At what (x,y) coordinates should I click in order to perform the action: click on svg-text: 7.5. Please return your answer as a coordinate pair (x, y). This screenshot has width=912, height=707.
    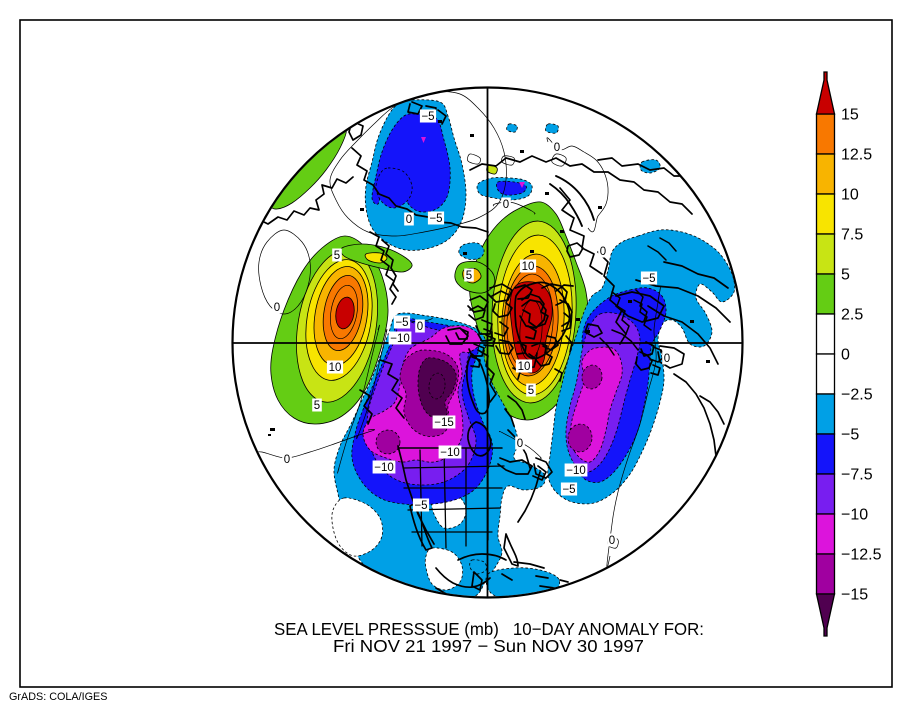
    Looking at the image, I should click on (852, 235).